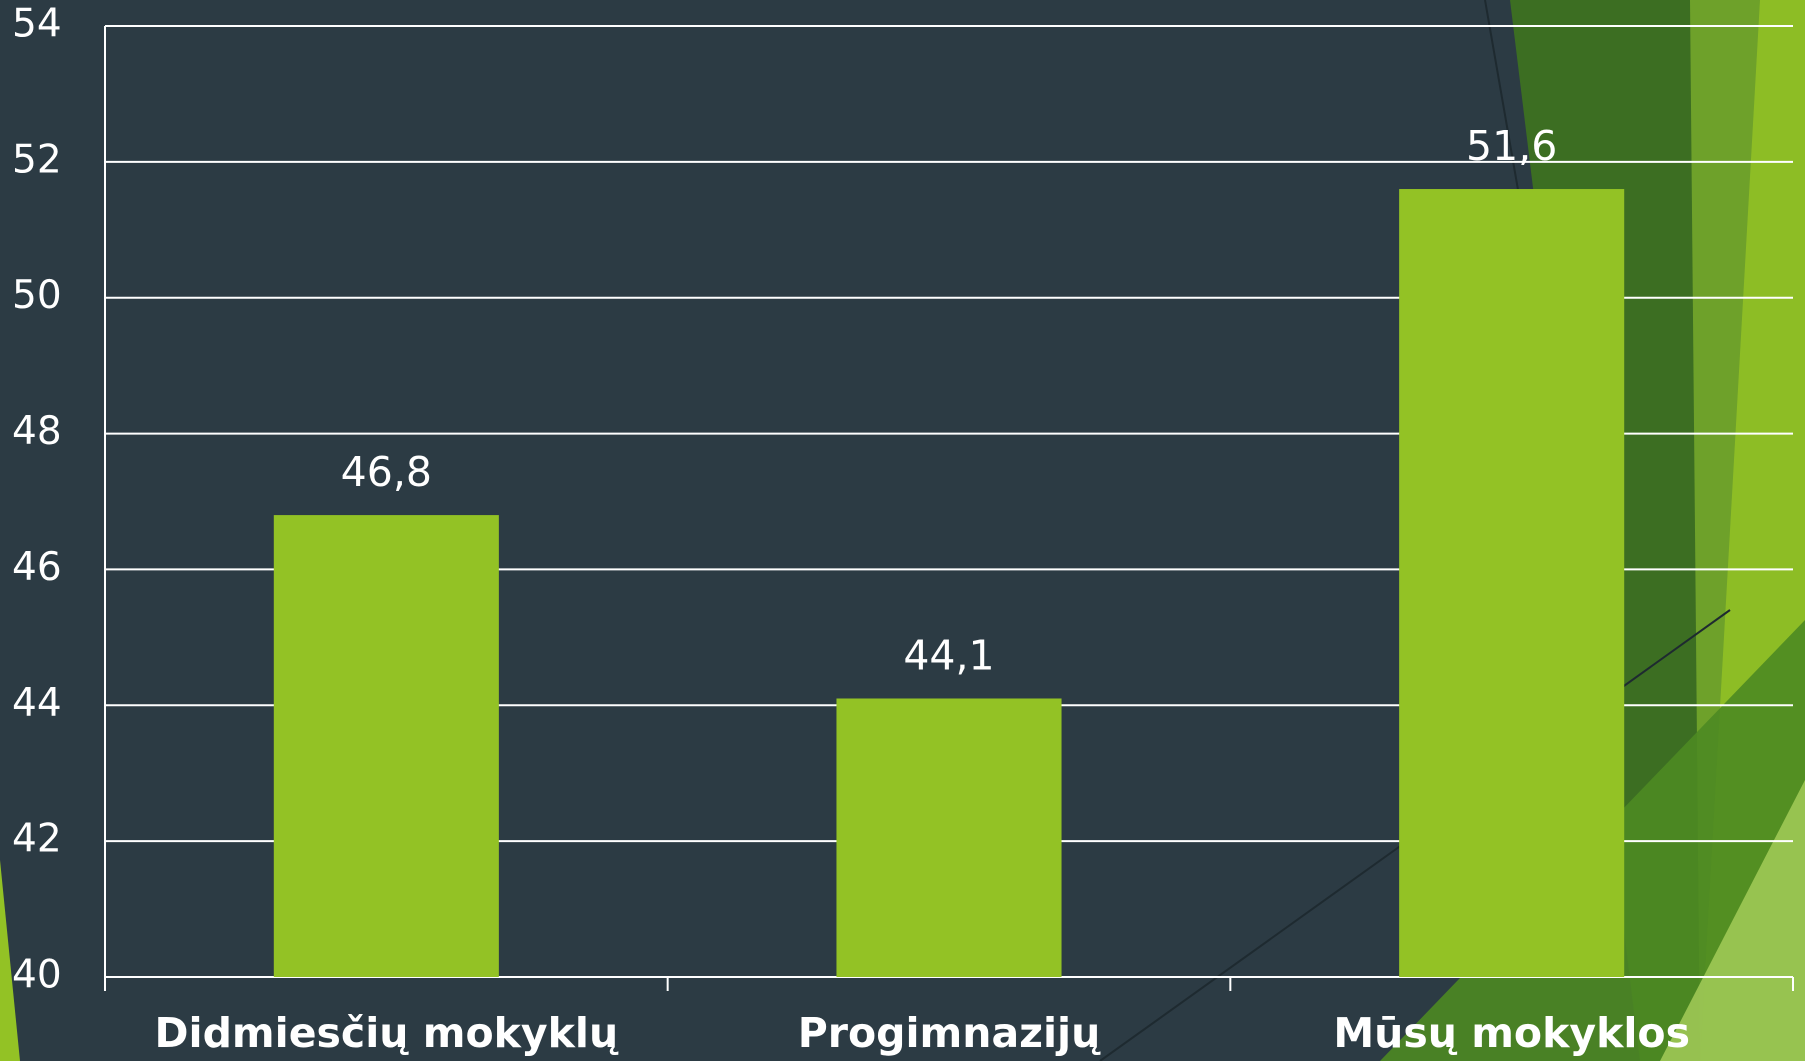 This screenshot has width=1805, height=1061. Describe the element at coordinates (37, 431) in the screenshot. I see `y-tick-label: 48` at that location.